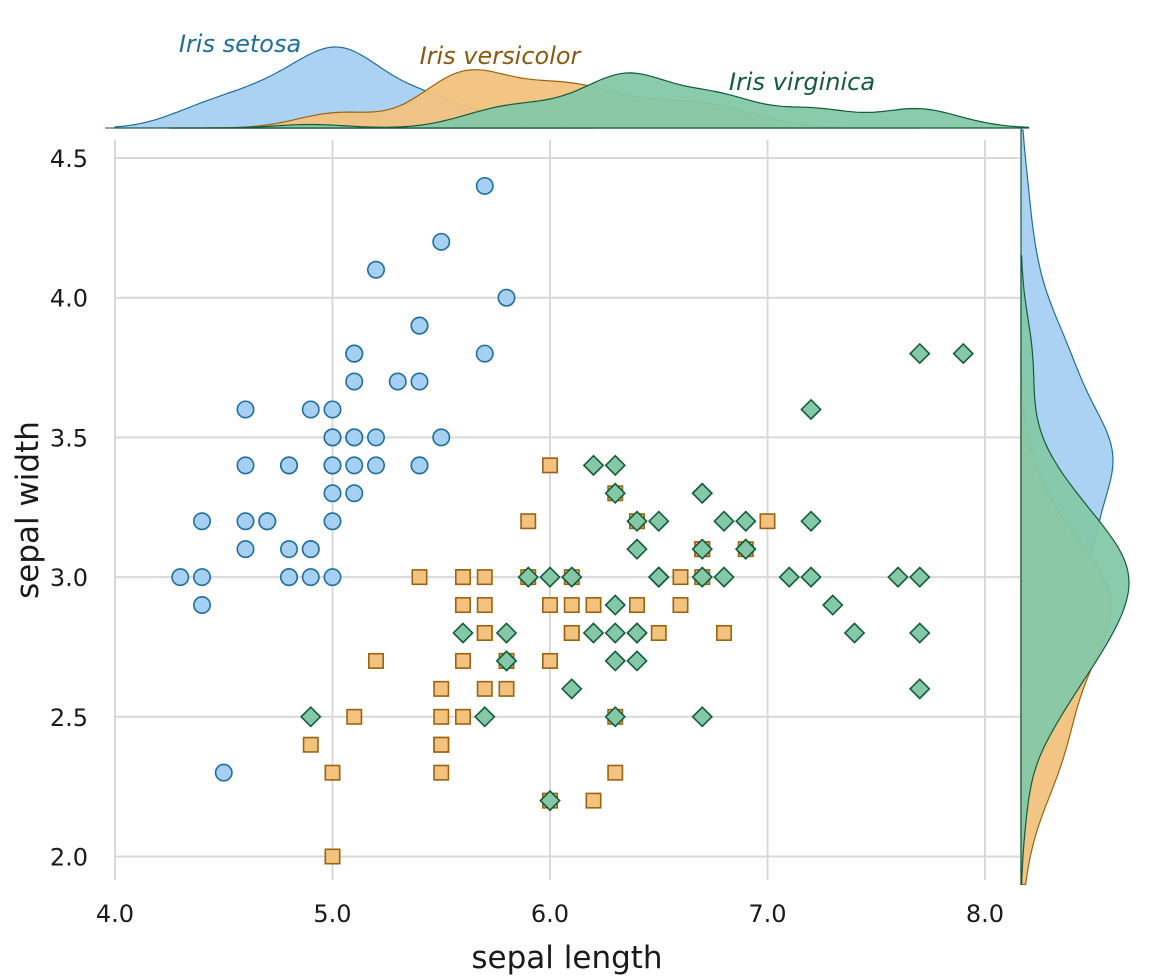 The image size is (1152, 979). What do you see at coordinates (1075, 570) in the screenshot?
I see `right-density-diamond` at bounding box center [1075, 570].